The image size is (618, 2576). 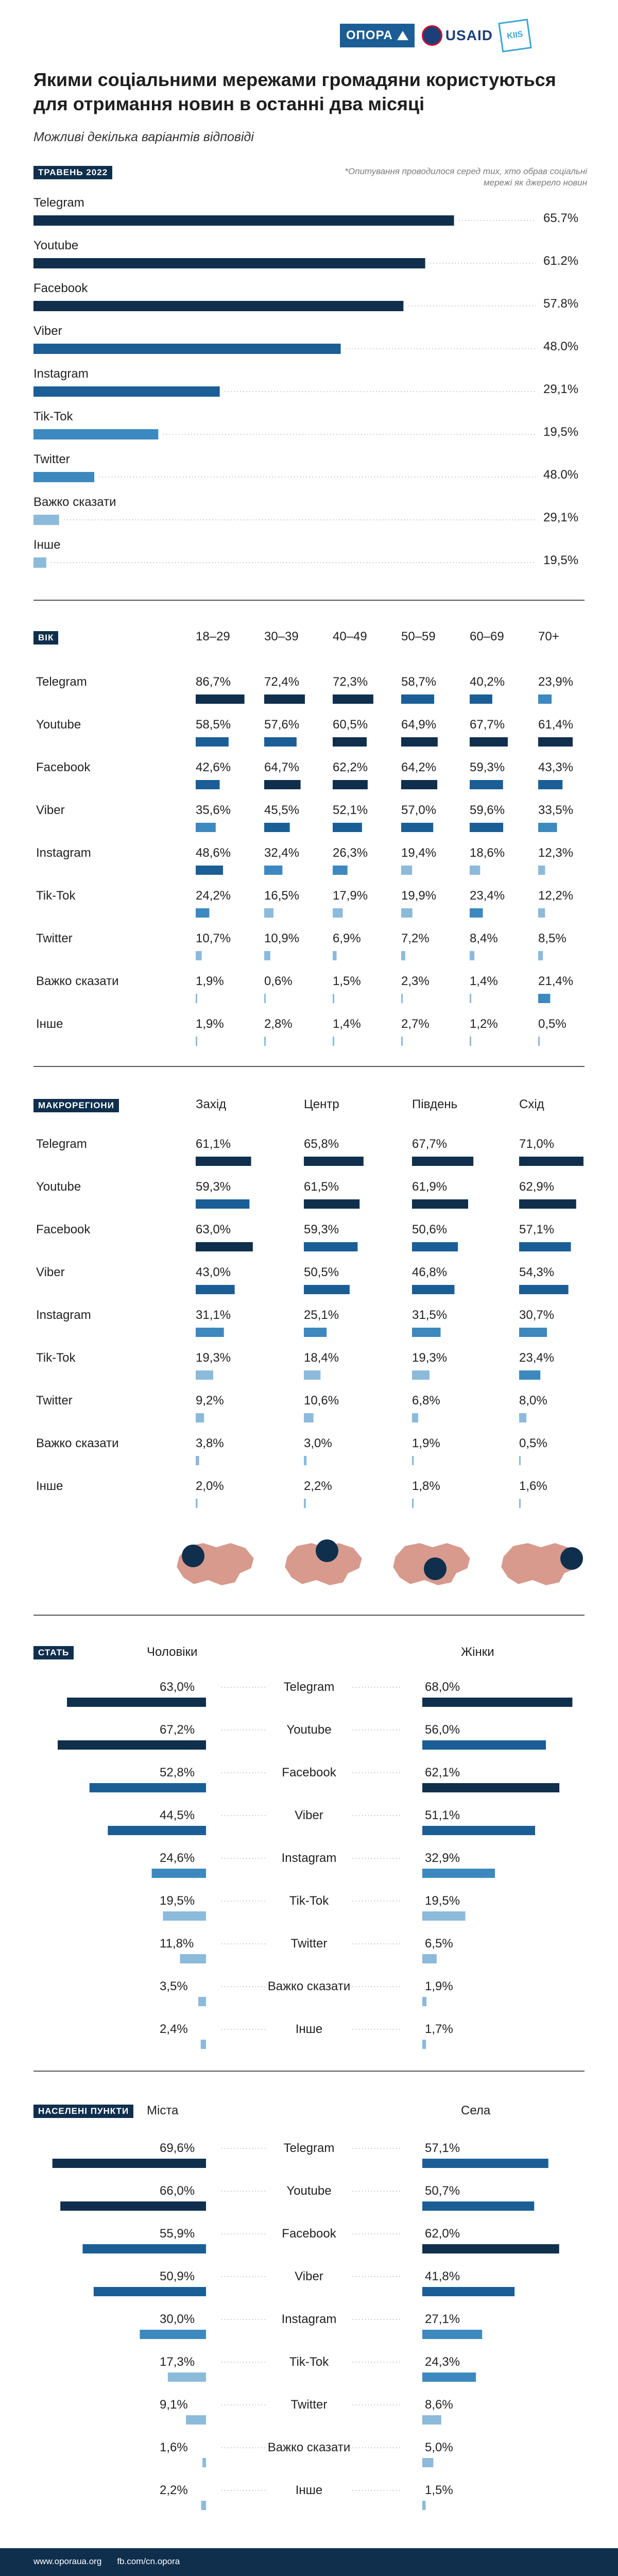 I want to click on value-label: 19,3%, so click(x=214, y=1358).